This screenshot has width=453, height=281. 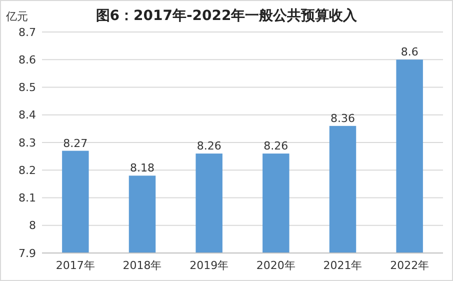 I want to click on x-tick-label: 2018年, so click(x=142, y=265).